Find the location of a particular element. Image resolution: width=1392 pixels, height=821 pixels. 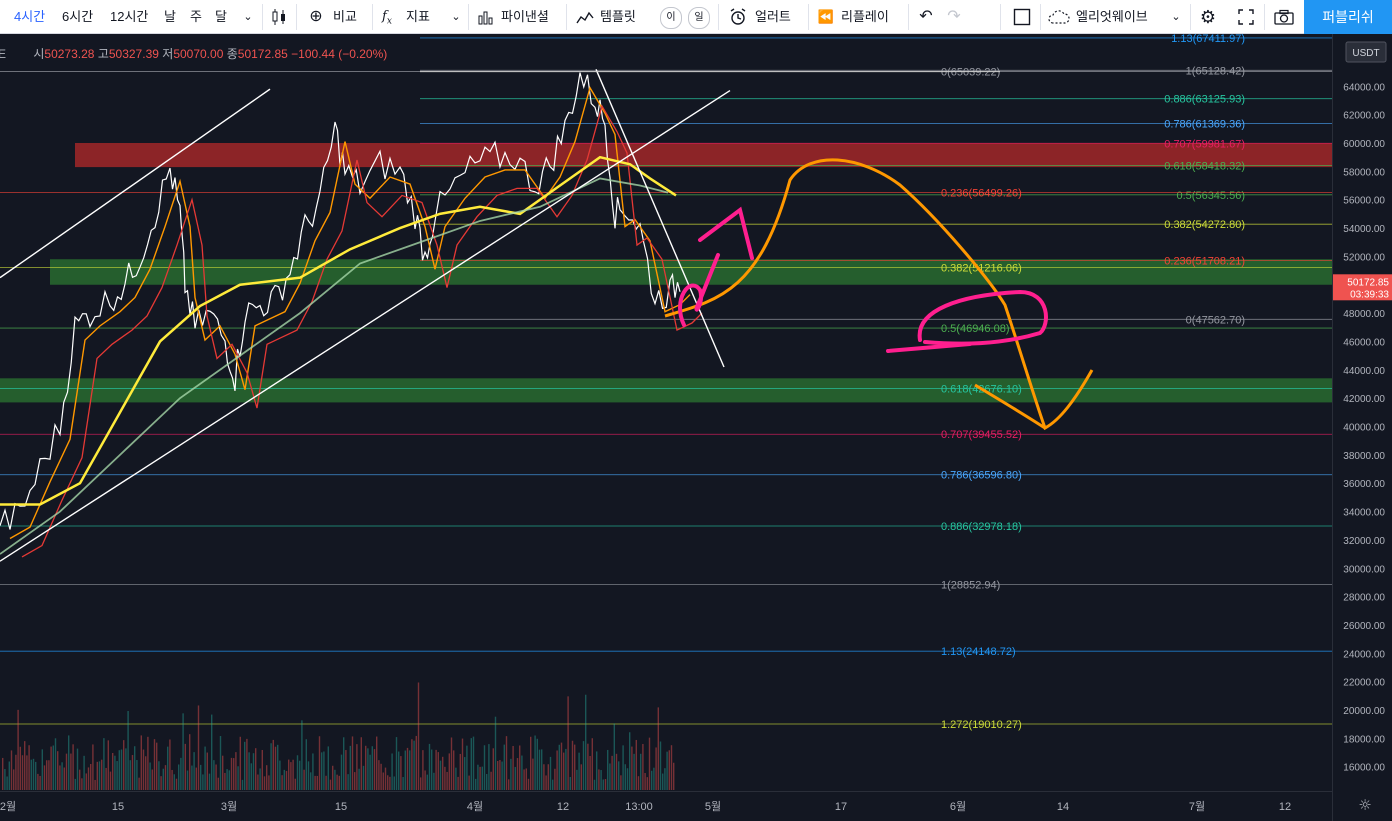

downtrend-line is located at coordinates (660, 218).